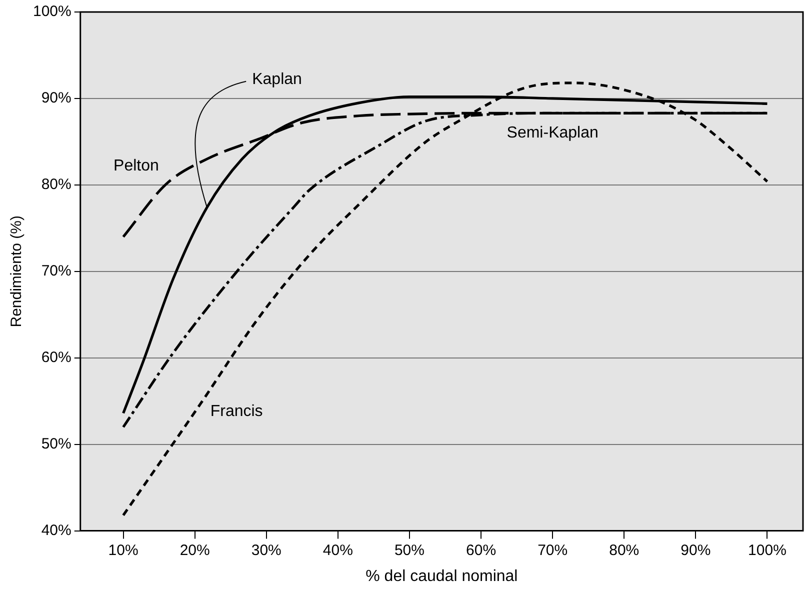 The height and width of the screenshot is (596, 805). I want to click on x-tick-label: 20%, so click(195, 550).